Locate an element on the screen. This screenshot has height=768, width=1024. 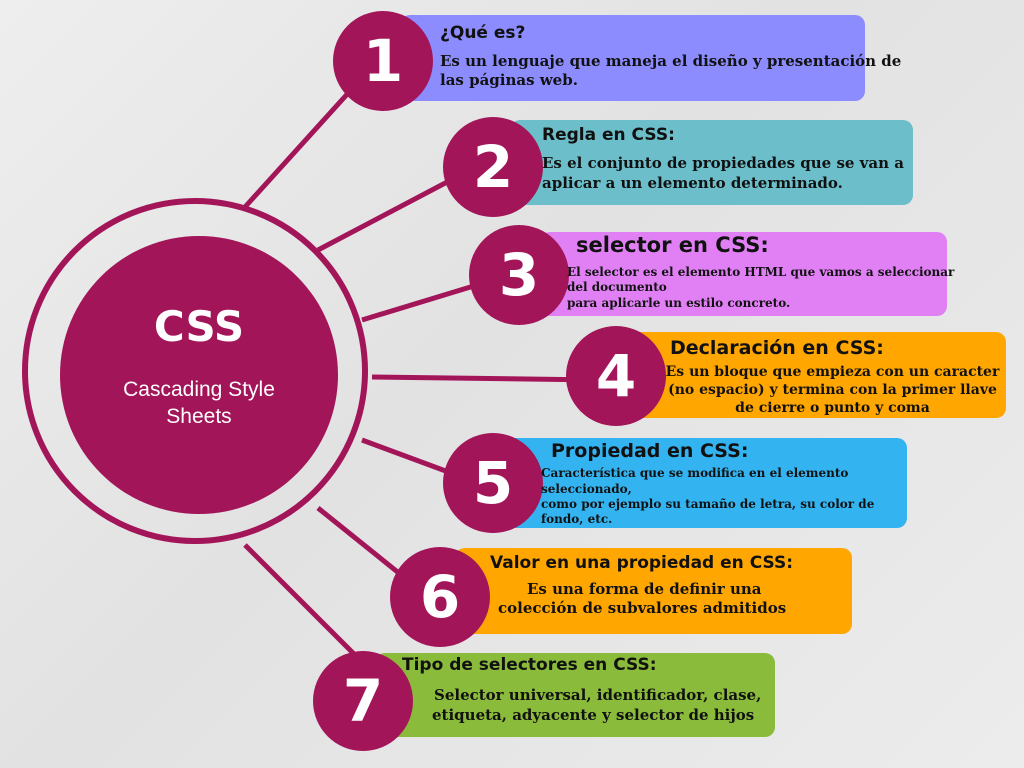
item-2-line-2: aplicar a un elemento determinado. is located at coordinates (692, 183).